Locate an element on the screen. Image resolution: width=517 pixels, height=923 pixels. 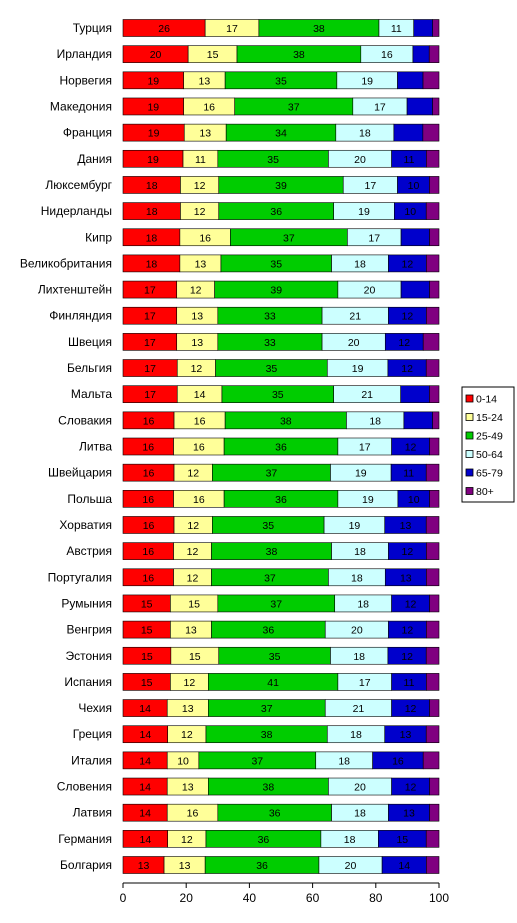
category-label: Нидерланды is located at coordinates (76, 211).